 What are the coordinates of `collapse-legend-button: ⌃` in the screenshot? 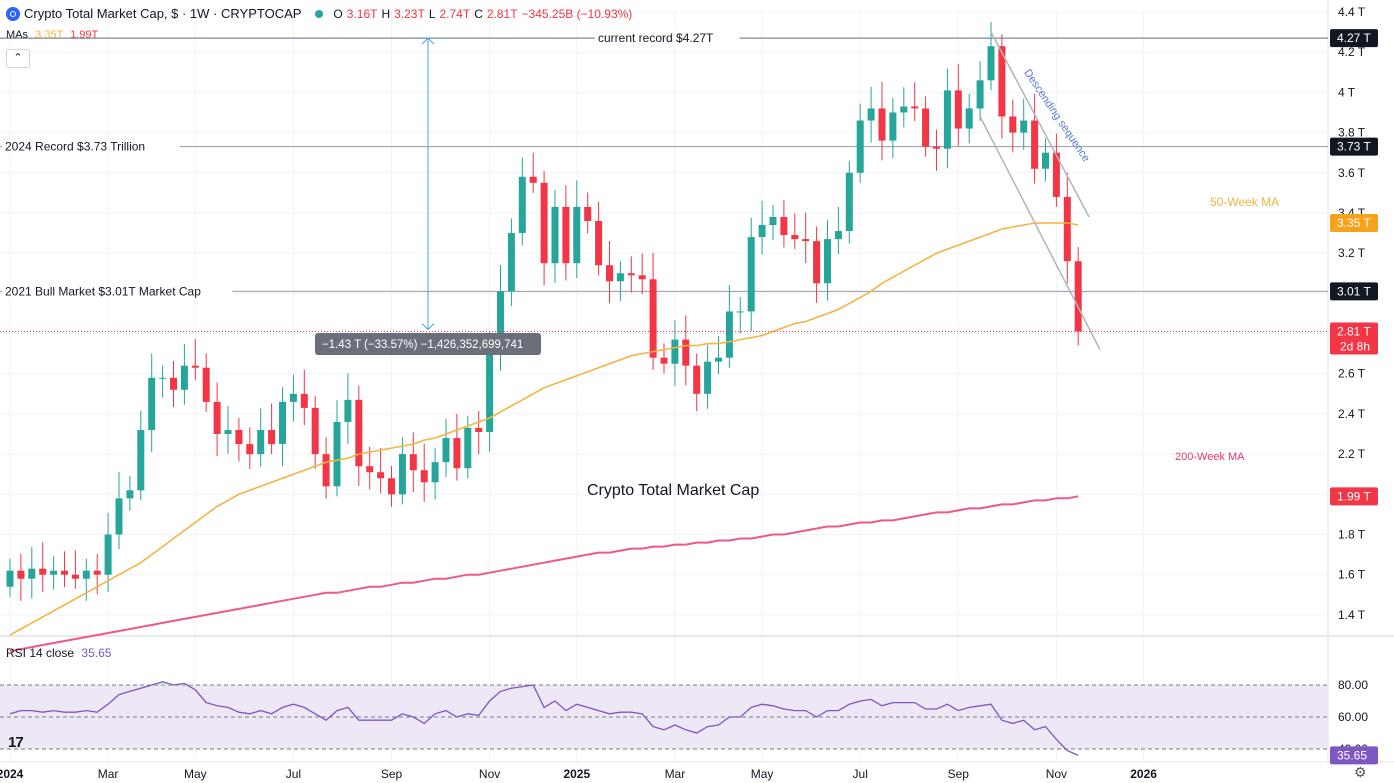 It's located at (18, 58).